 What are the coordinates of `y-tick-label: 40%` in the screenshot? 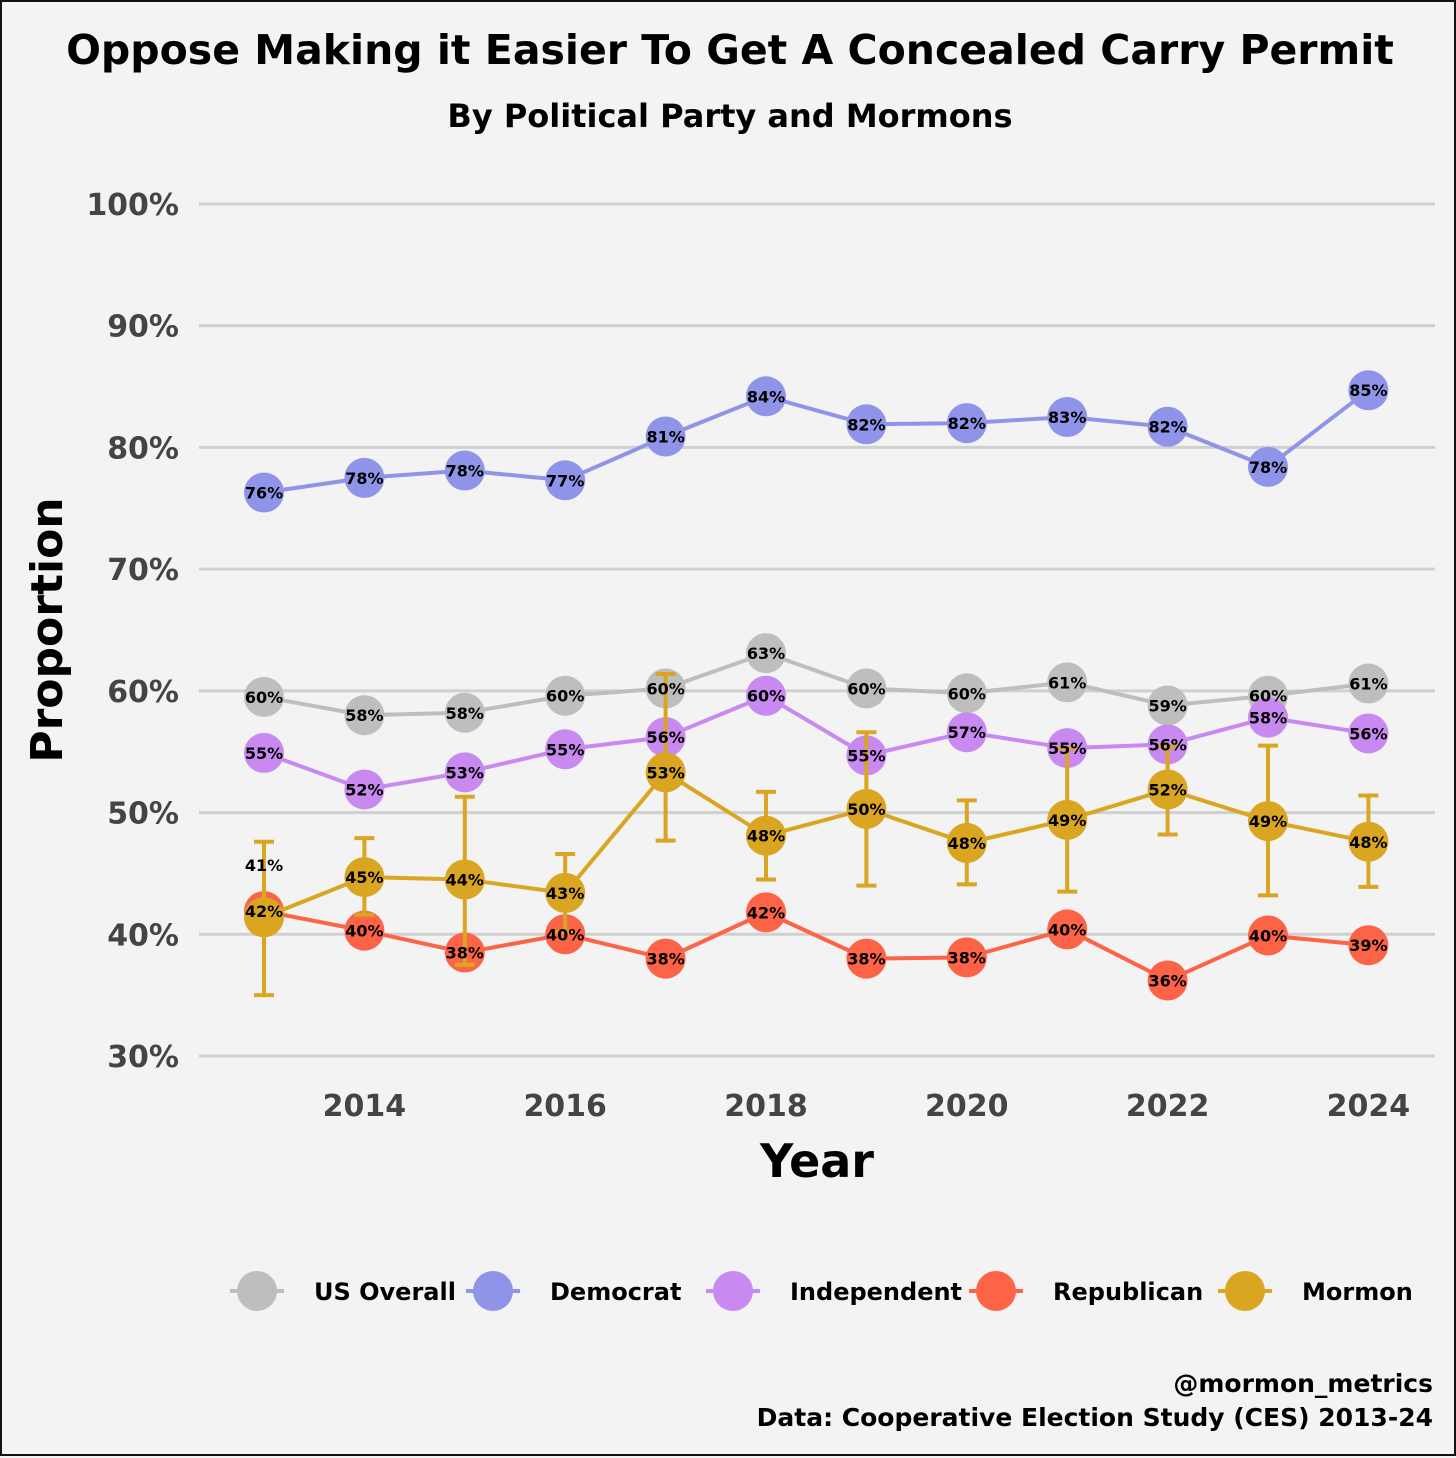 It's located at (143, 935).